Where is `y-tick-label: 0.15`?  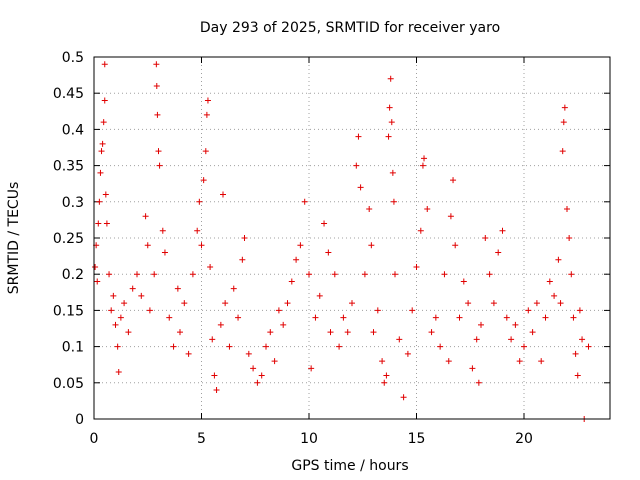 y-tick-label: 0.15 is located at coordinates (68, 311).